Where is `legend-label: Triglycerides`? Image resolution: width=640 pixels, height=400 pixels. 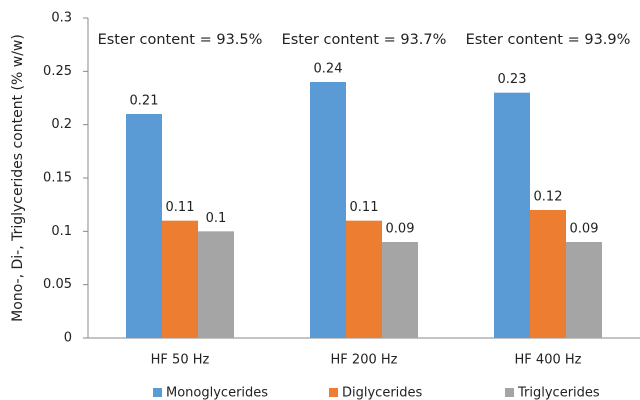 legend-label: Triglycerides is located at coordinates (558, 393).